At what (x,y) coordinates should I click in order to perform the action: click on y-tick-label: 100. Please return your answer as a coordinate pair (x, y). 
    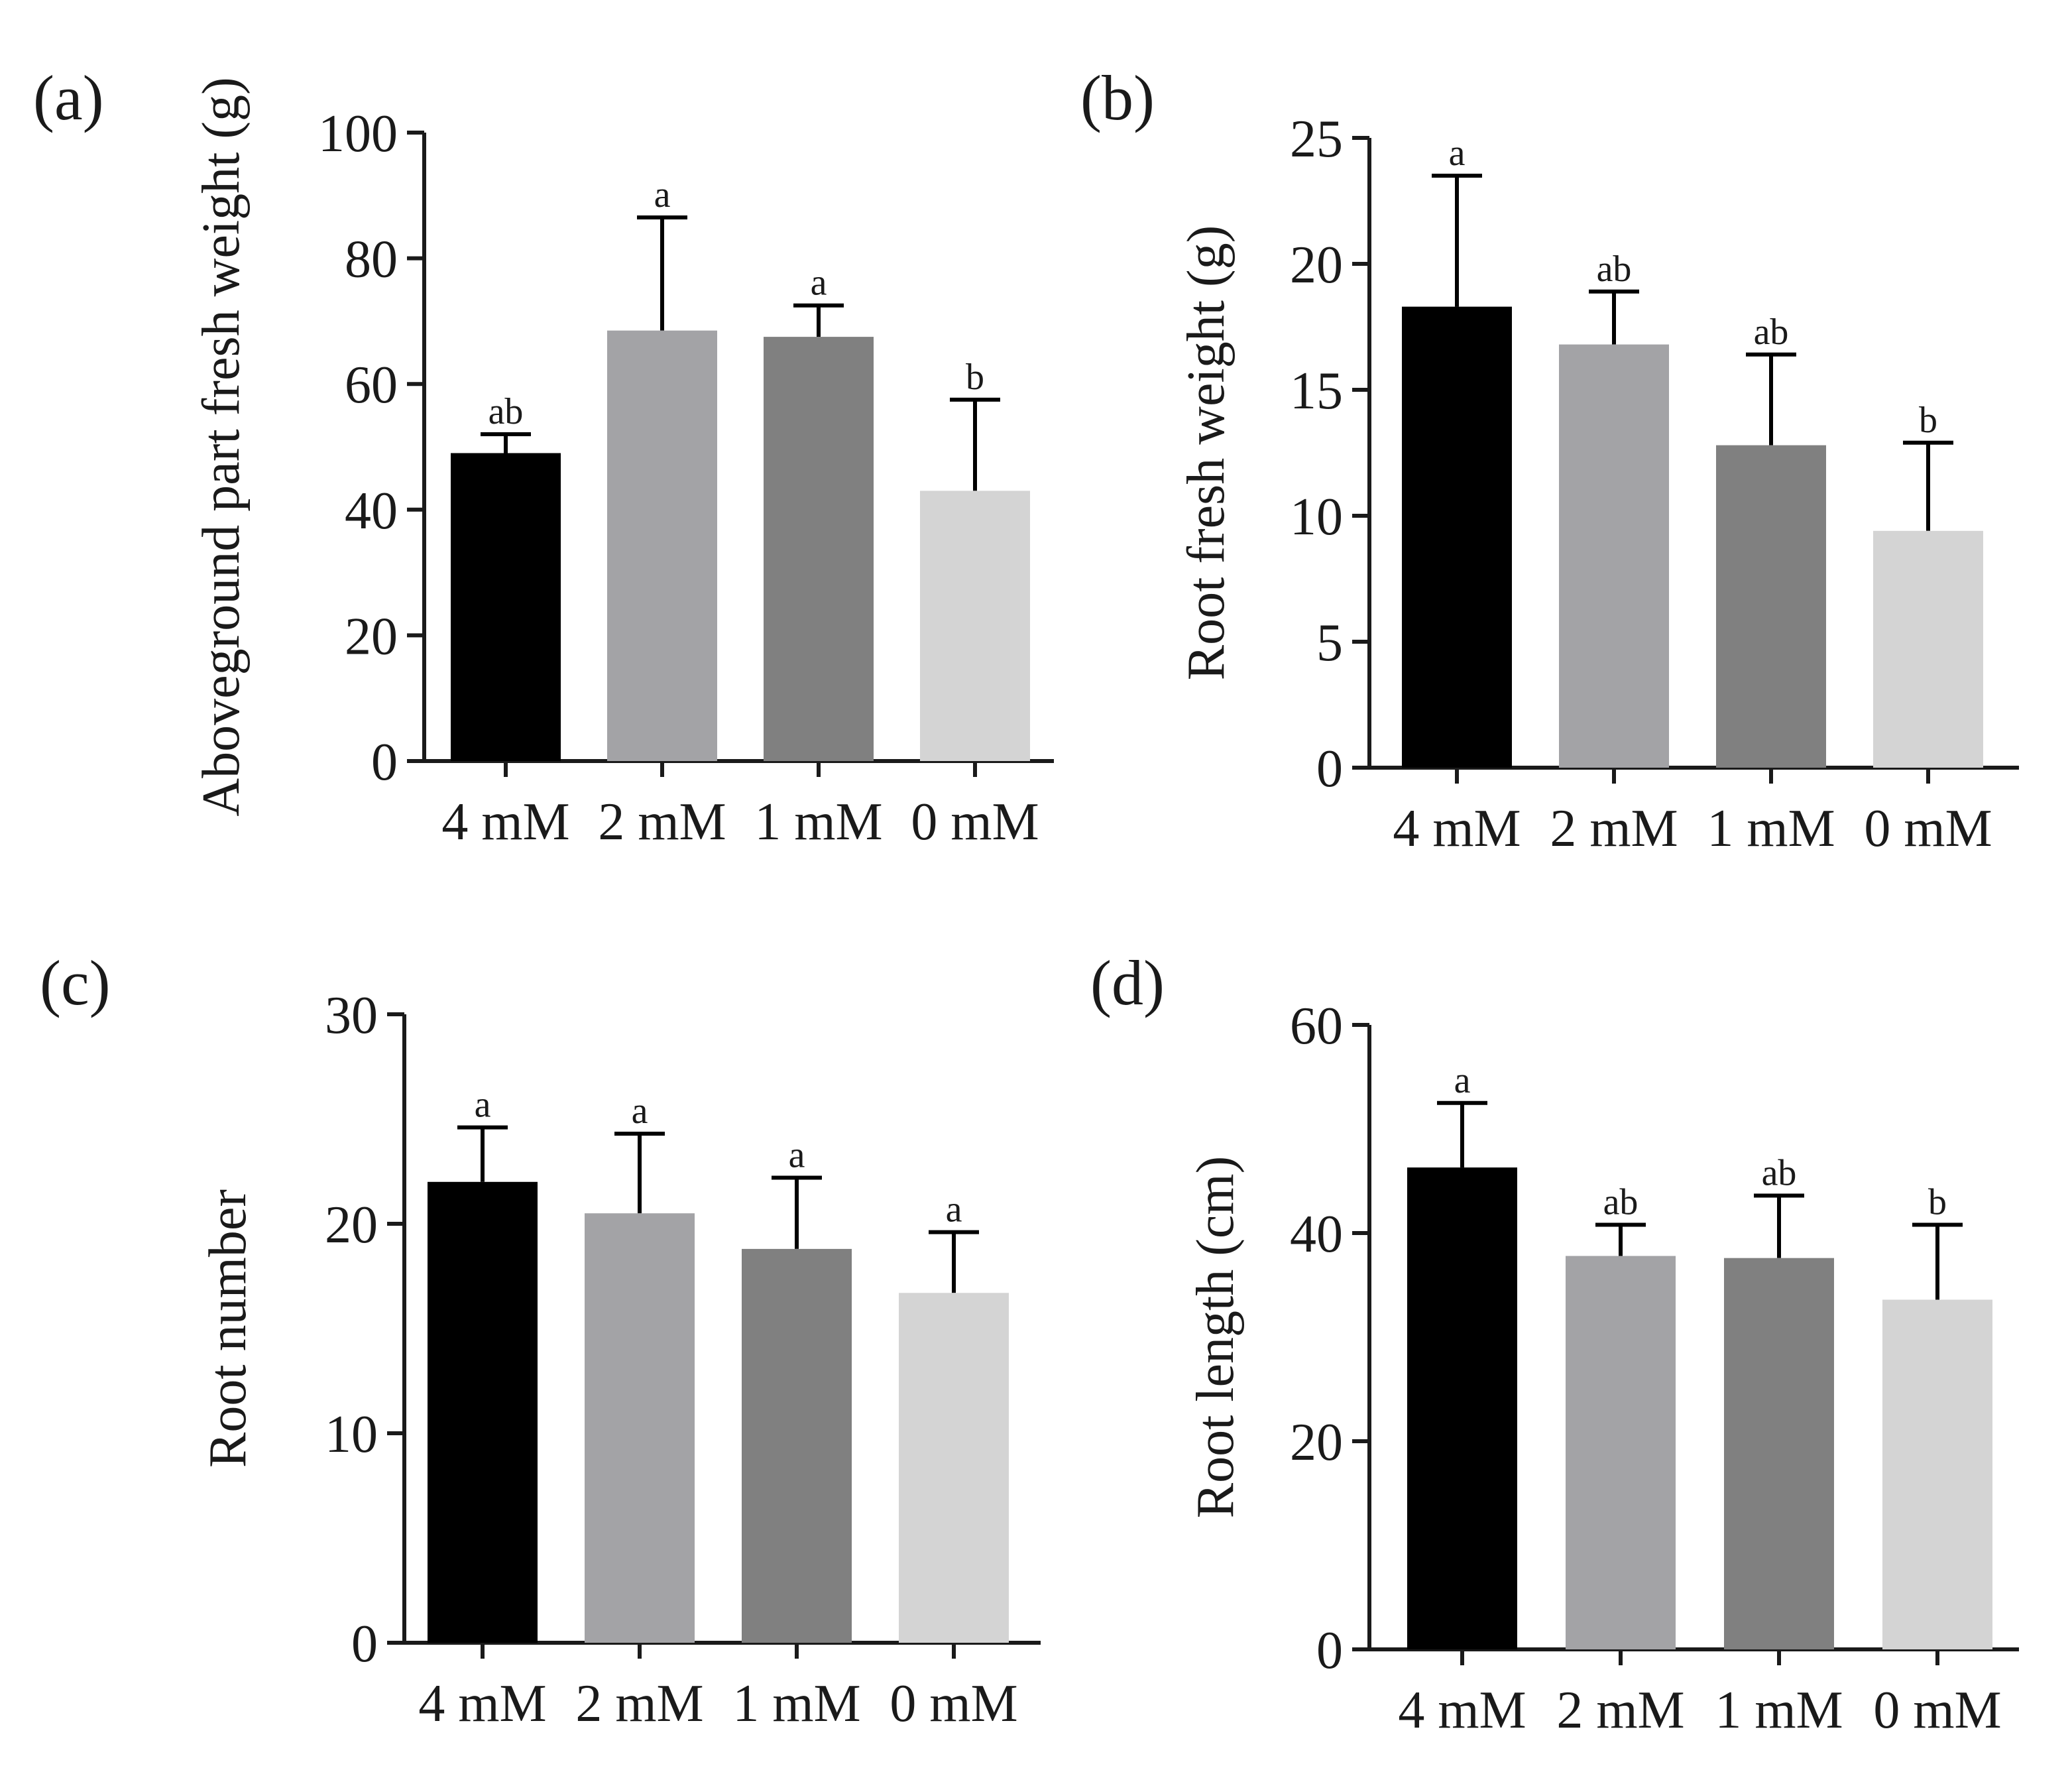
    Looking at the image, I should click on (358, 134).